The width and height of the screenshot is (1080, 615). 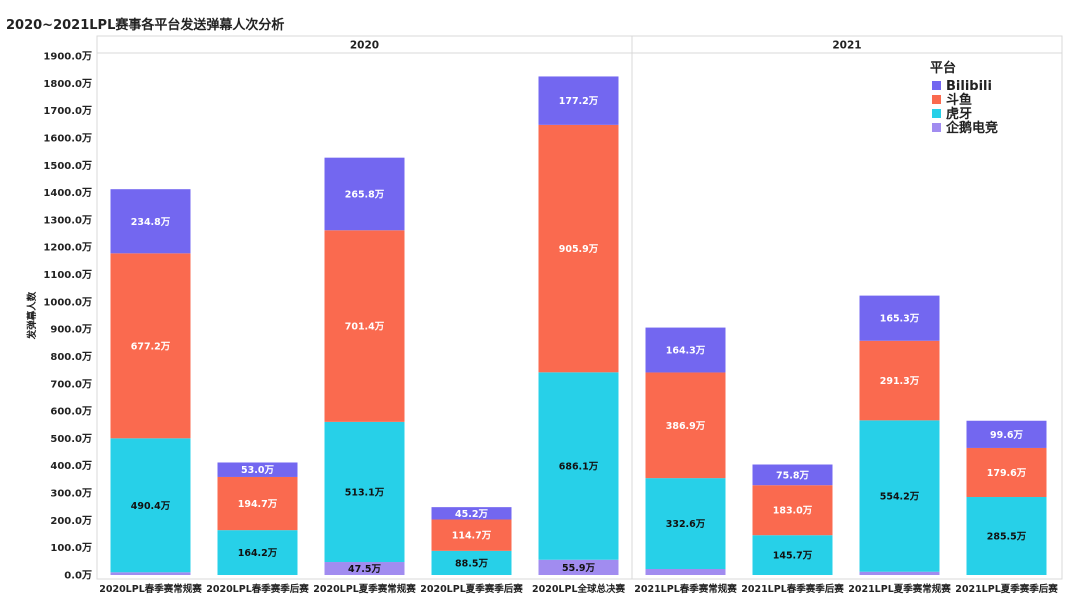 I want to click on panel-label-2021: 2021, so click(x=846, y=46).